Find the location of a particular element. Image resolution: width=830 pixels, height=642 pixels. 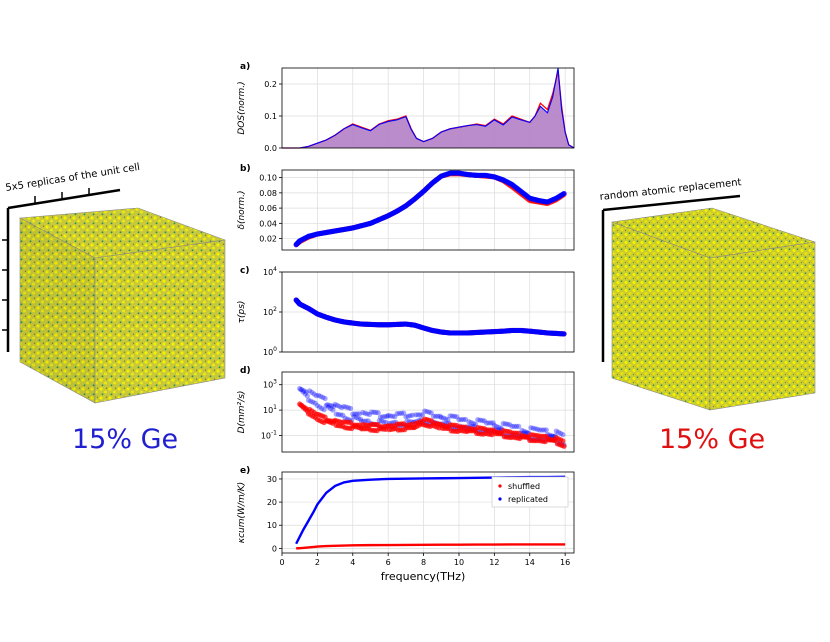

dos-area is located at coordinates (428, 108).